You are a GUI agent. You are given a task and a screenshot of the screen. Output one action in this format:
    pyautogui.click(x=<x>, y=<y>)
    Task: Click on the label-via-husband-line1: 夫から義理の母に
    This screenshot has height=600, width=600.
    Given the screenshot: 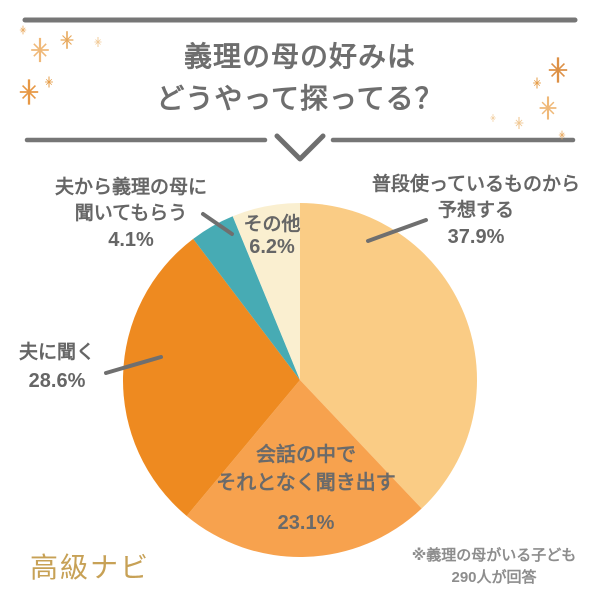 What is the action you would take?
    pyautogui.click(x=130, y=187)
    